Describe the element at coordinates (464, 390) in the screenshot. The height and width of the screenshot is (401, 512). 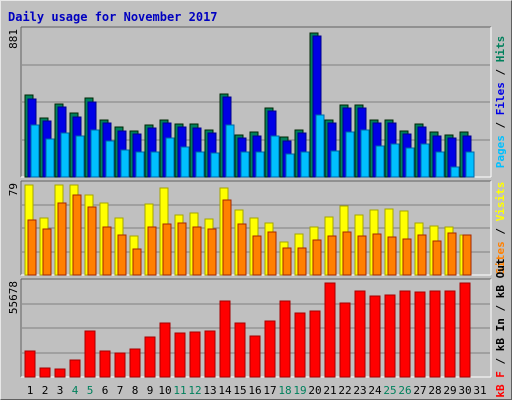
I see `x-tick-label: 30` at that location.